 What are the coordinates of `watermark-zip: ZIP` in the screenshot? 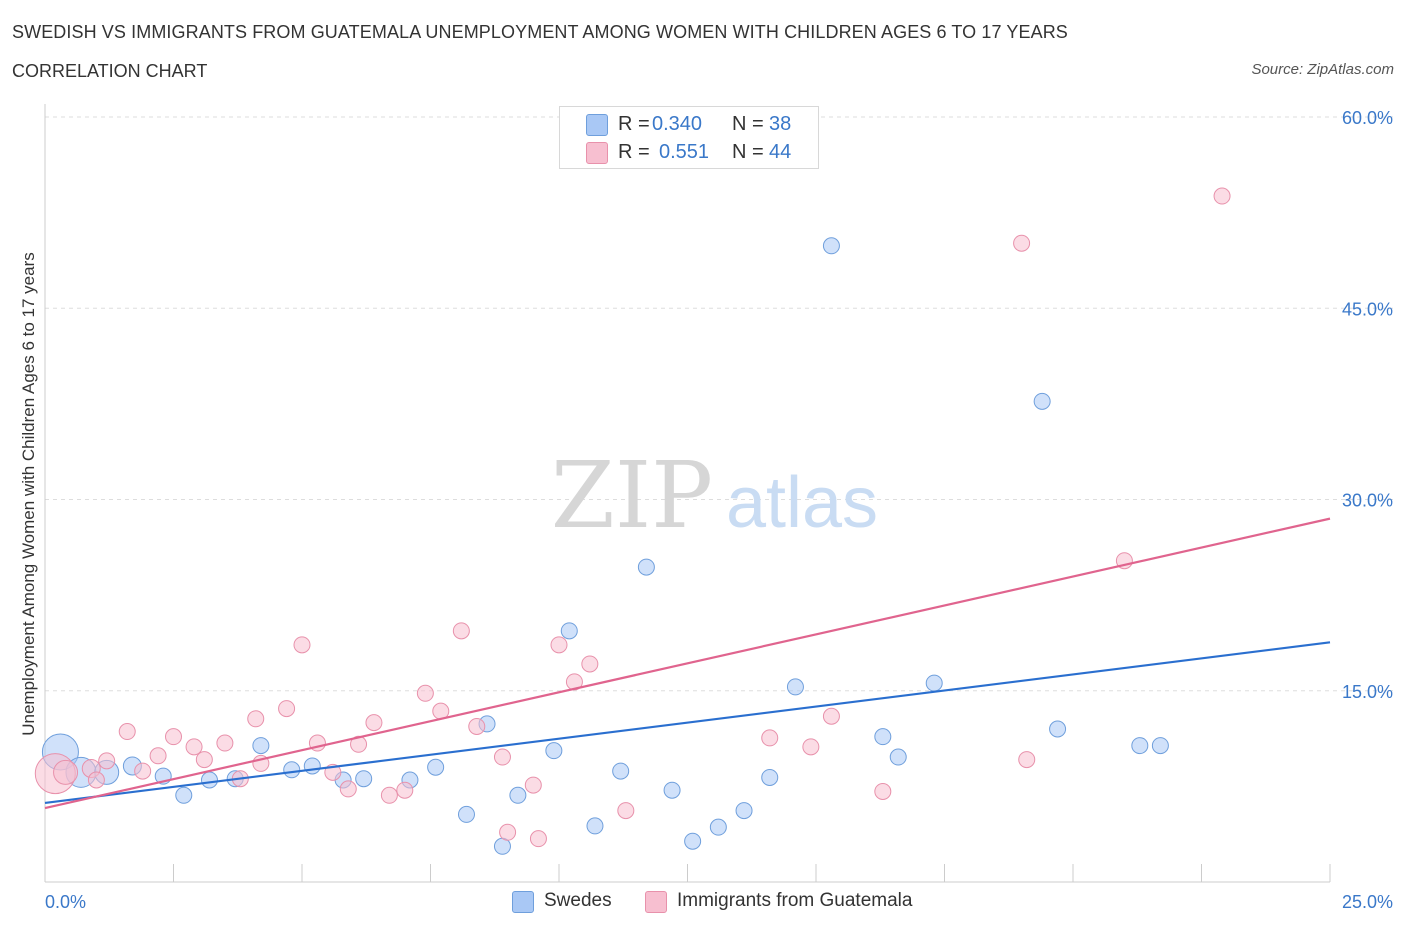 It's located at (632, 495).